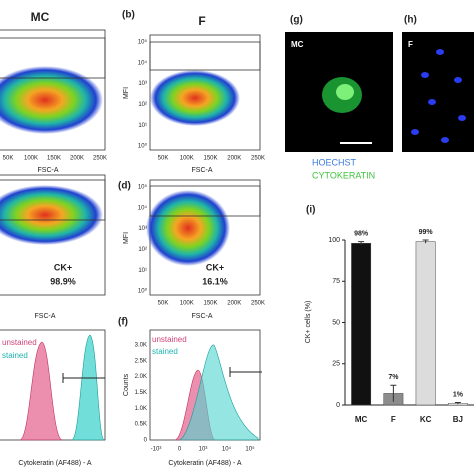  Describe the element at coordinates (336, 364) in the screenshot. I see `y-tick-label: 25` at that location.